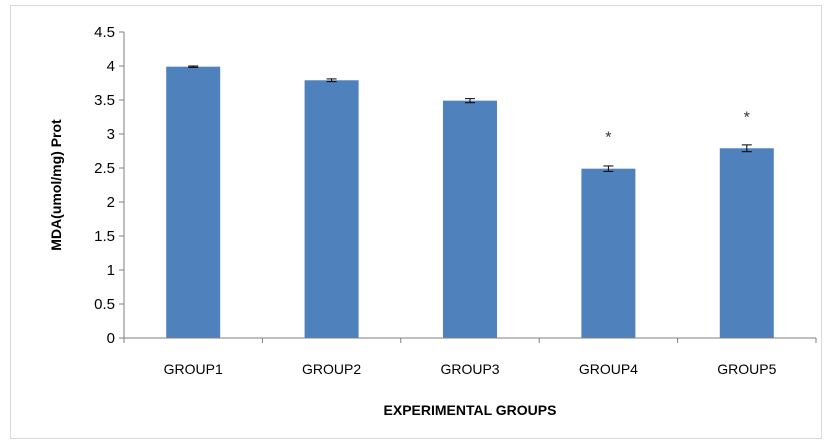 Image resolution: width=825 pixels, height=444 pixels. What do you see at coordinates (104, 168) in the screenshot?
I see `y-tick-label: 2.5` at bounding box center [104, 168].